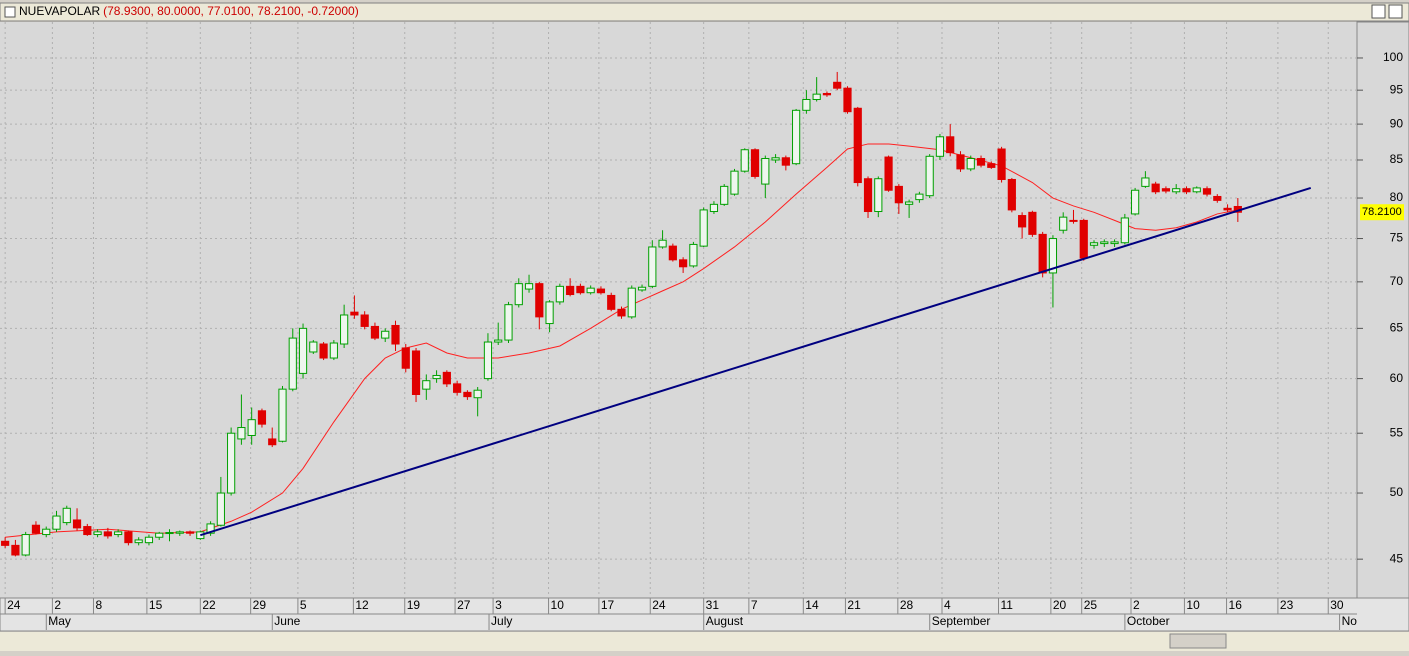 This screenshot has height=656, width=1409. What do you see at coordinates (414, 605) in the screenshot?
I see `x-tick-label: 19` at bounding box center [414, 605].